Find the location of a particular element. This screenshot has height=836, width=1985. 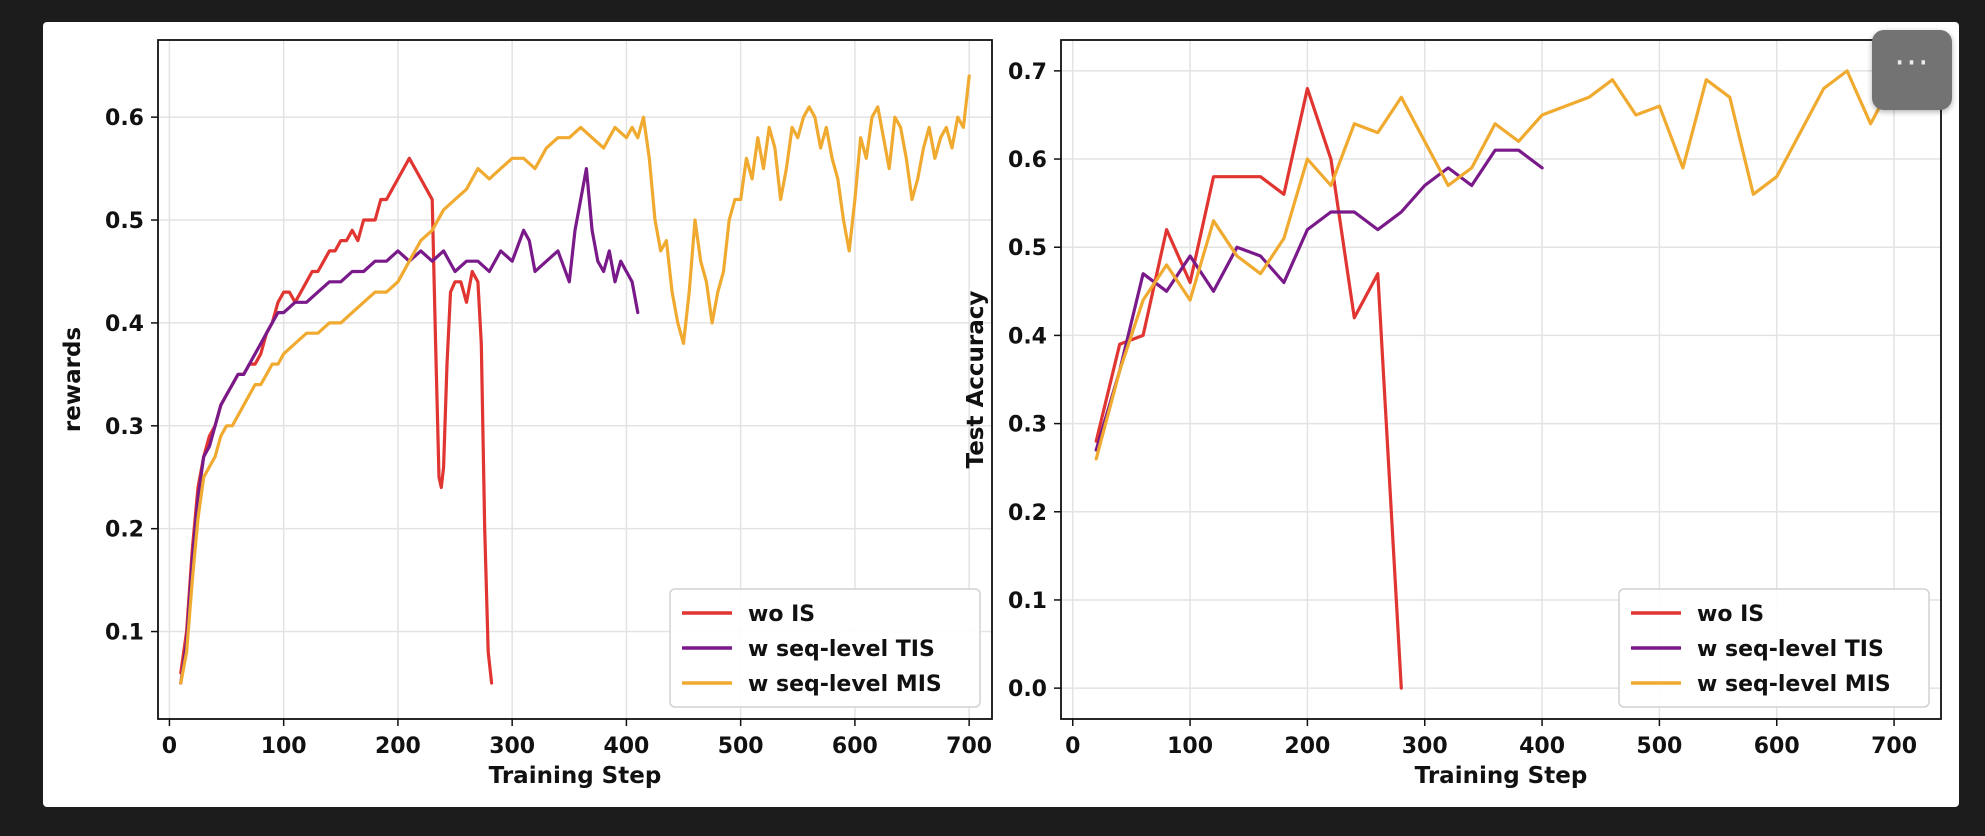

right-yaxis-label: Test Accuracy is located at coordinates (976, 380).